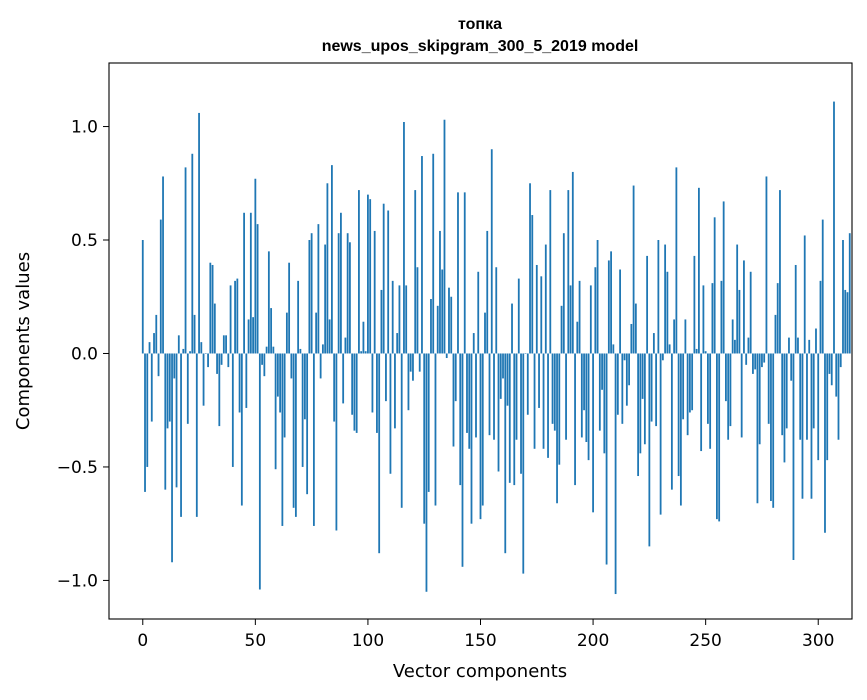  I want to click on y-tick-label: 0.0, so click(84, 354).